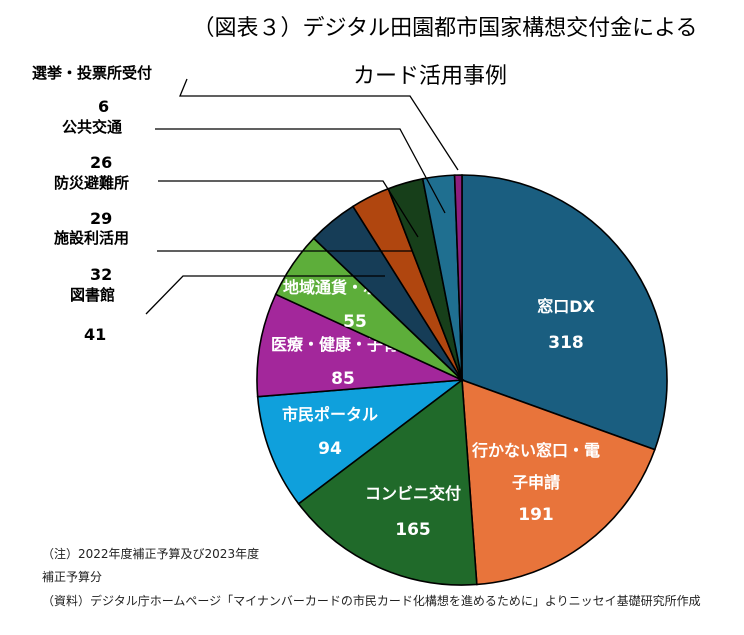  What do you see at coordinates (330, 414) in the screenshot?
I see `slice-4-label: 市民ポータル` at bounding box center [330, 414].